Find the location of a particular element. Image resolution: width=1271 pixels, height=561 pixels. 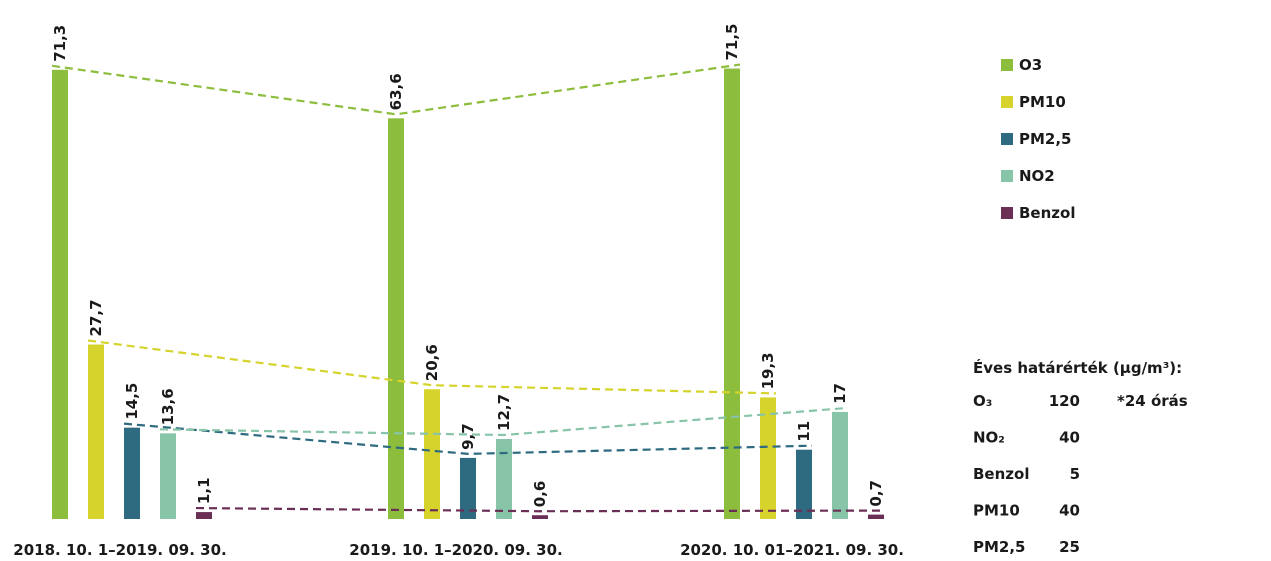

limits-cell: PM2,5 is located at coordinates (999, 547).